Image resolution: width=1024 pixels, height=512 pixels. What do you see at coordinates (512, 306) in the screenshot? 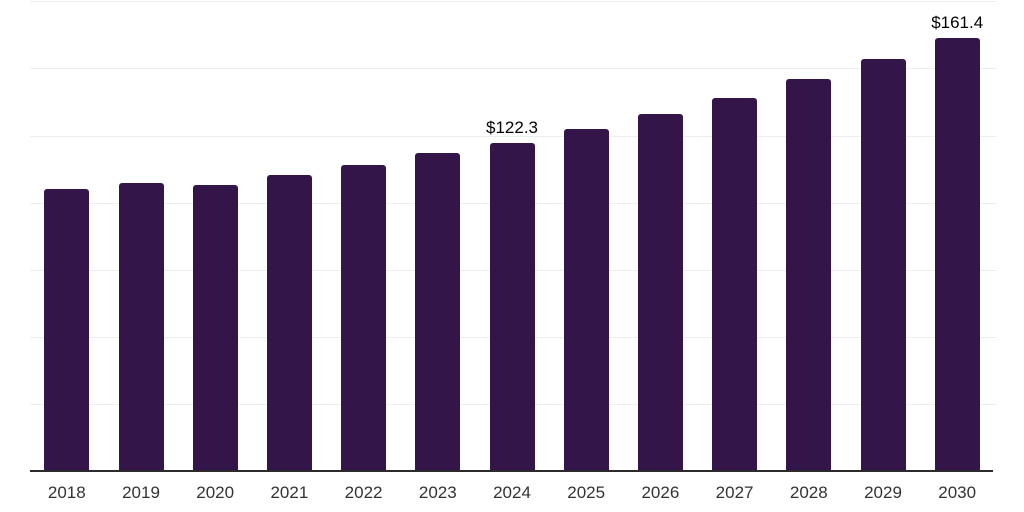
I see `bar-2024` at bounding box center [512, 306].